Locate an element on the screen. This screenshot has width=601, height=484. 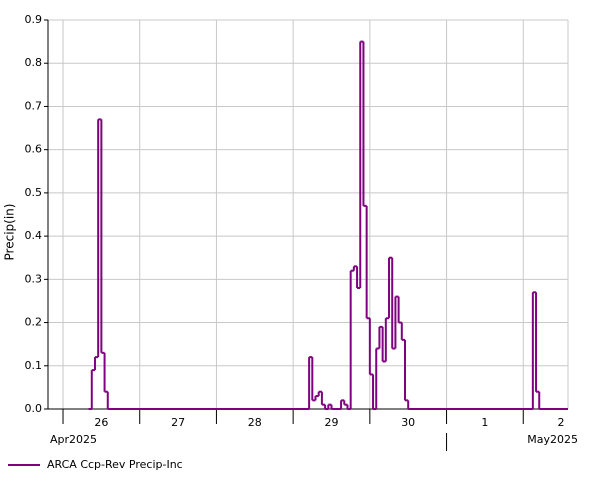
x-tick-label: 26 is located at coordinates (101, 422).